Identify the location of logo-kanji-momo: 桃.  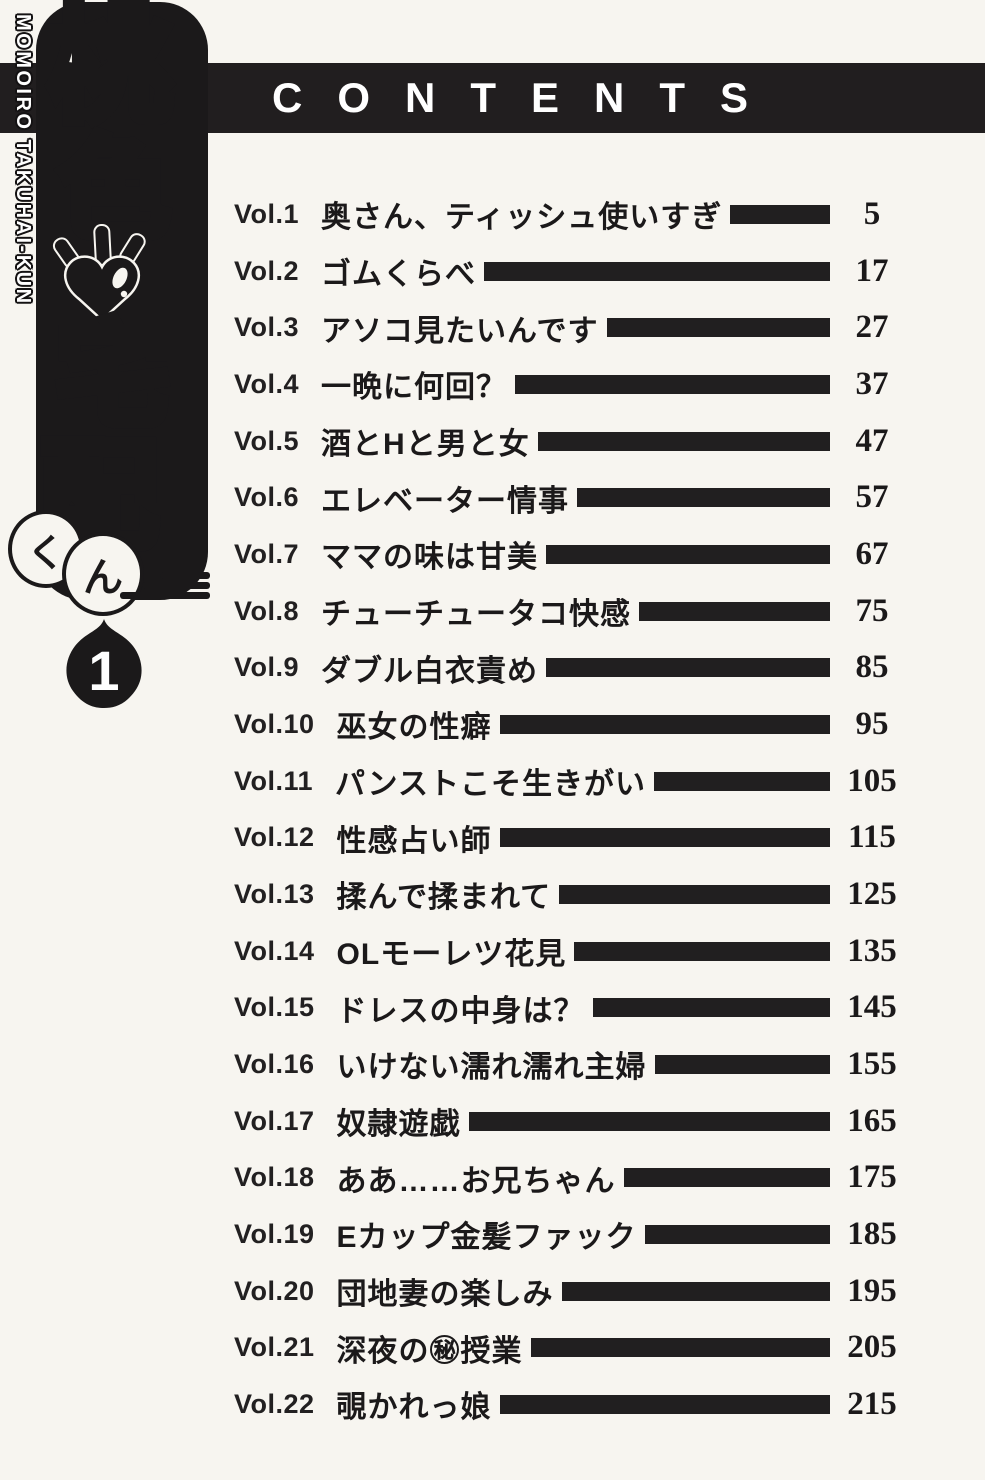
(109, 68).